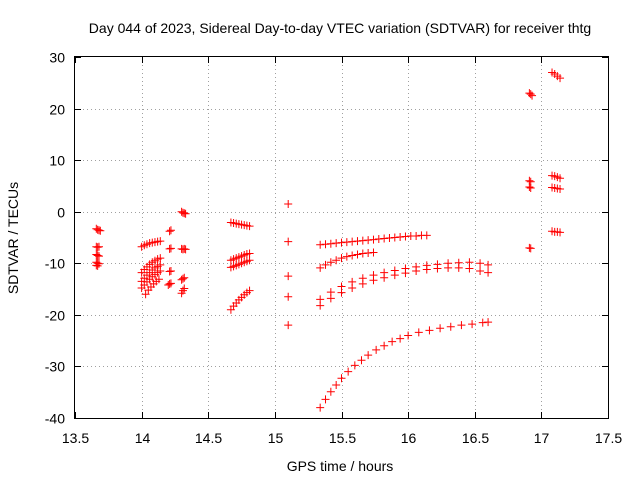  Describe the element at coordinates (276, 438) in the screenshot. I see `x-tick-label: 15` at that location.